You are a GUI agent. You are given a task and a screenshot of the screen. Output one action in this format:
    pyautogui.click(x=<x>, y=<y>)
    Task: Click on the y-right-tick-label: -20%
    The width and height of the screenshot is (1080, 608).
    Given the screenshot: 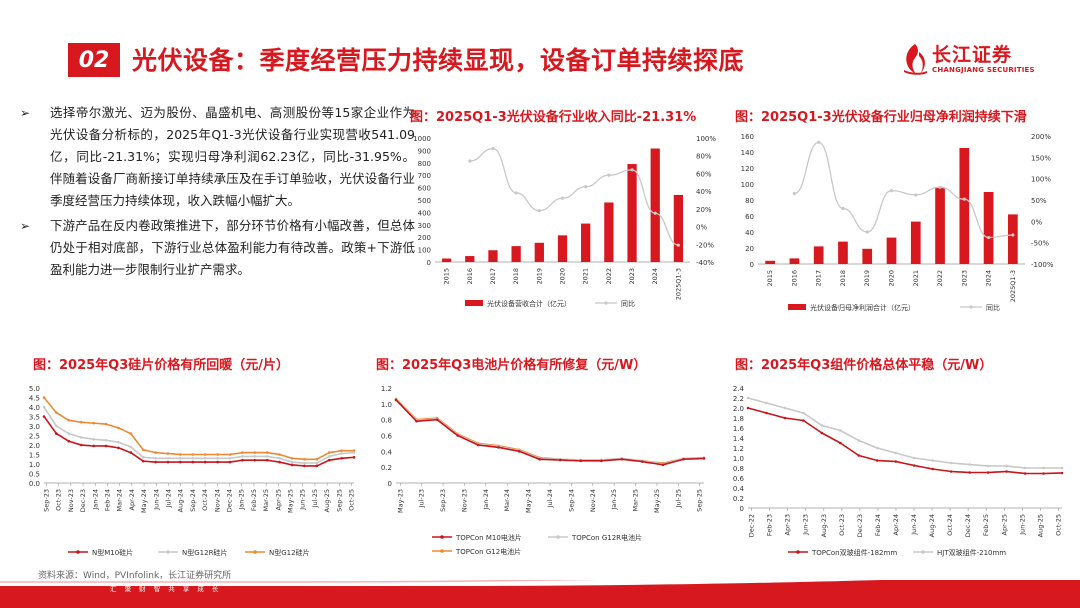 What is the action you would take?
    pyautogui.click(x=705, y=245)
    